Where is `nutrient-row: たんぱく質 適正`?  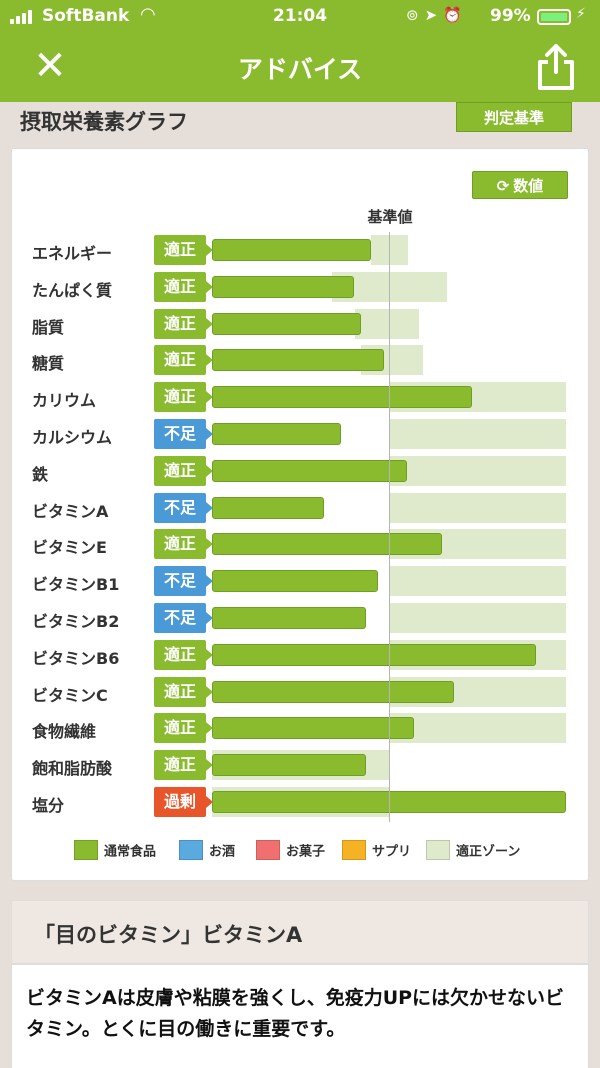
nutrient-row: たんぱく質 適正 is located at coordinates (300, 287).